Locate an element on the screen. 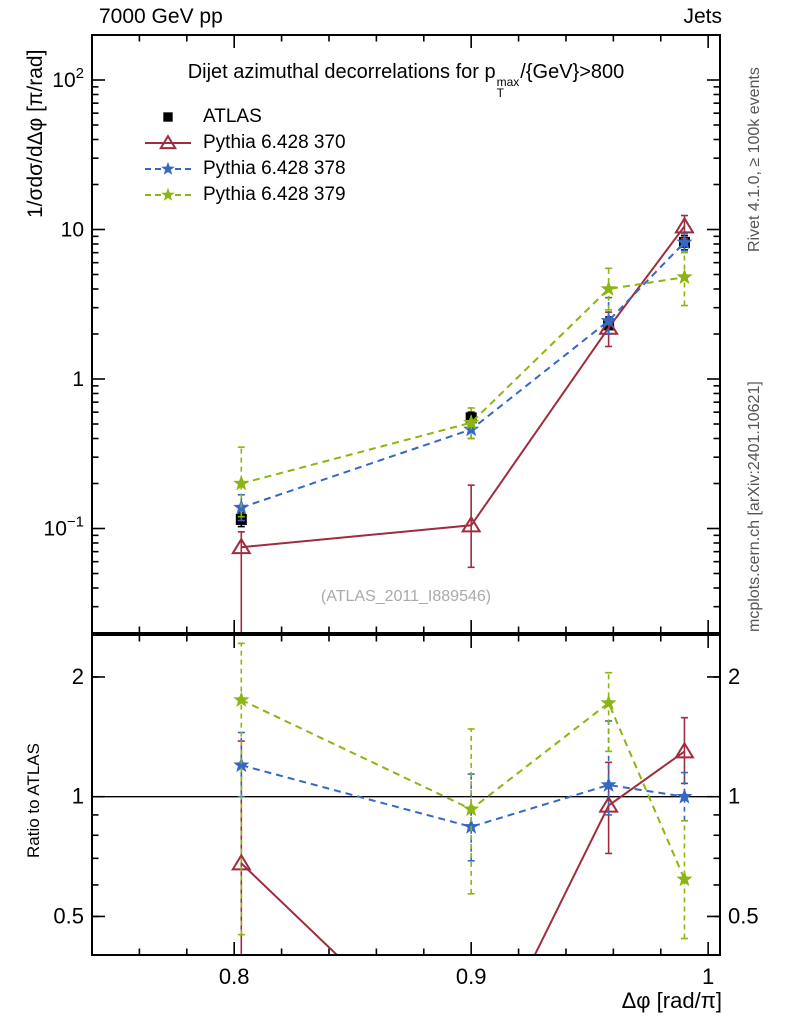 This screenshot has height=1024, width=786. x-axis-title: Δφ [rad/π] is located at coordinates (671, 1000).